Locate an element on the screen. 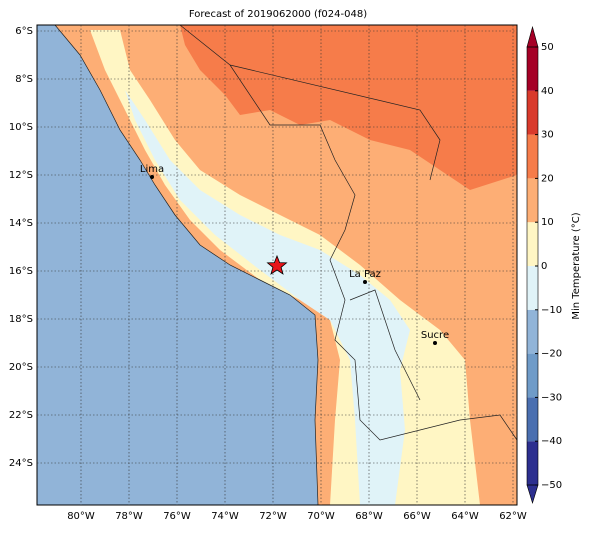  colorbar-tick-label: −30 is located at coordinates (551, 397).